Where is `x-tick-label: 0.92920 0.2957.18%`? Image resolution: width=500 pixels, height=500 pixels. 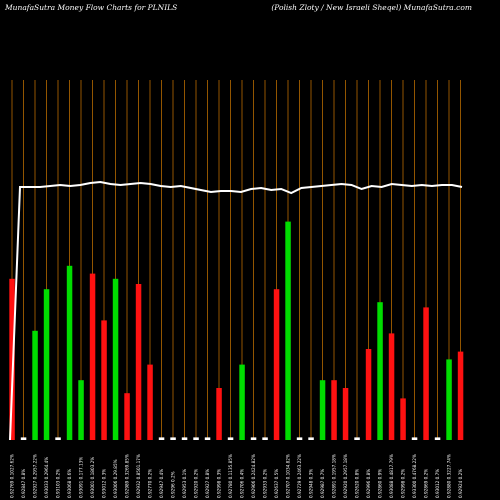
x-tick-label: 0.92920 0.2957.18% is located at coordinates (345, 476).